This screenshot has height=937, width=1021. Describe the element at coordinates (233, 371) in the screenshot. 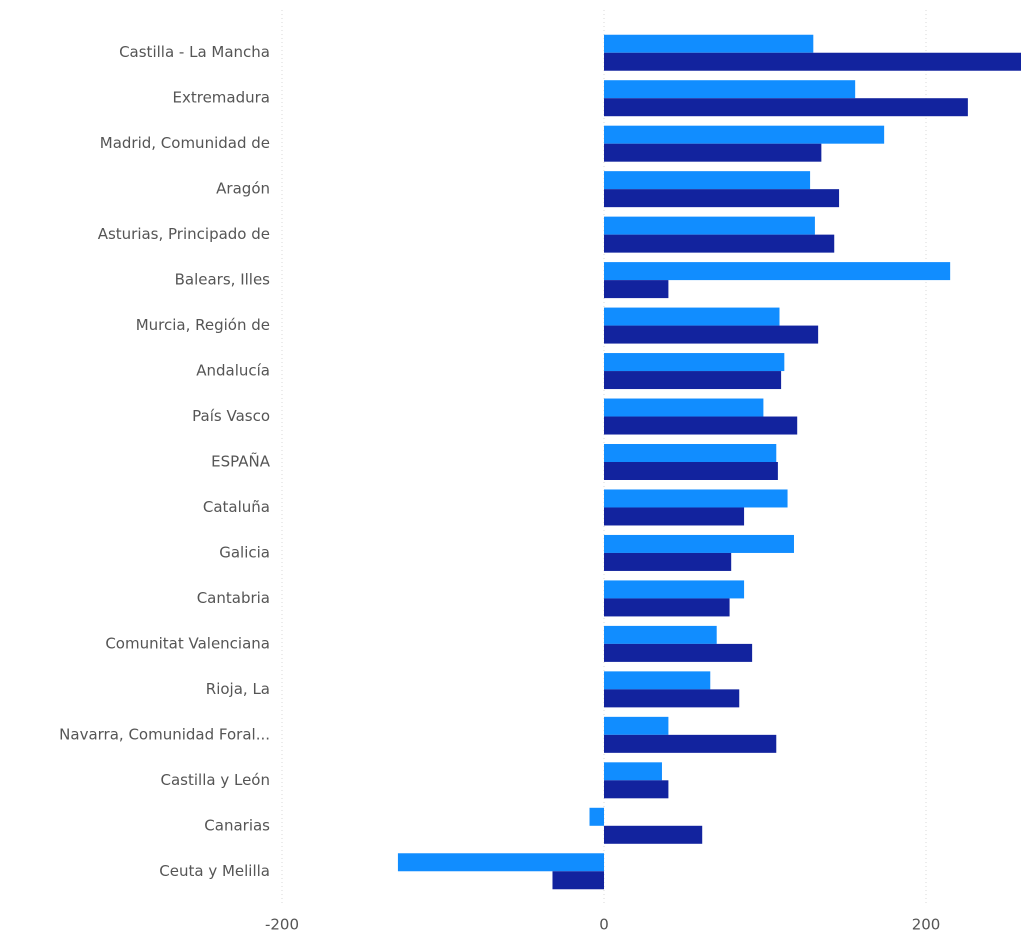

I see `y-tick-label: Andalucía` at that location.